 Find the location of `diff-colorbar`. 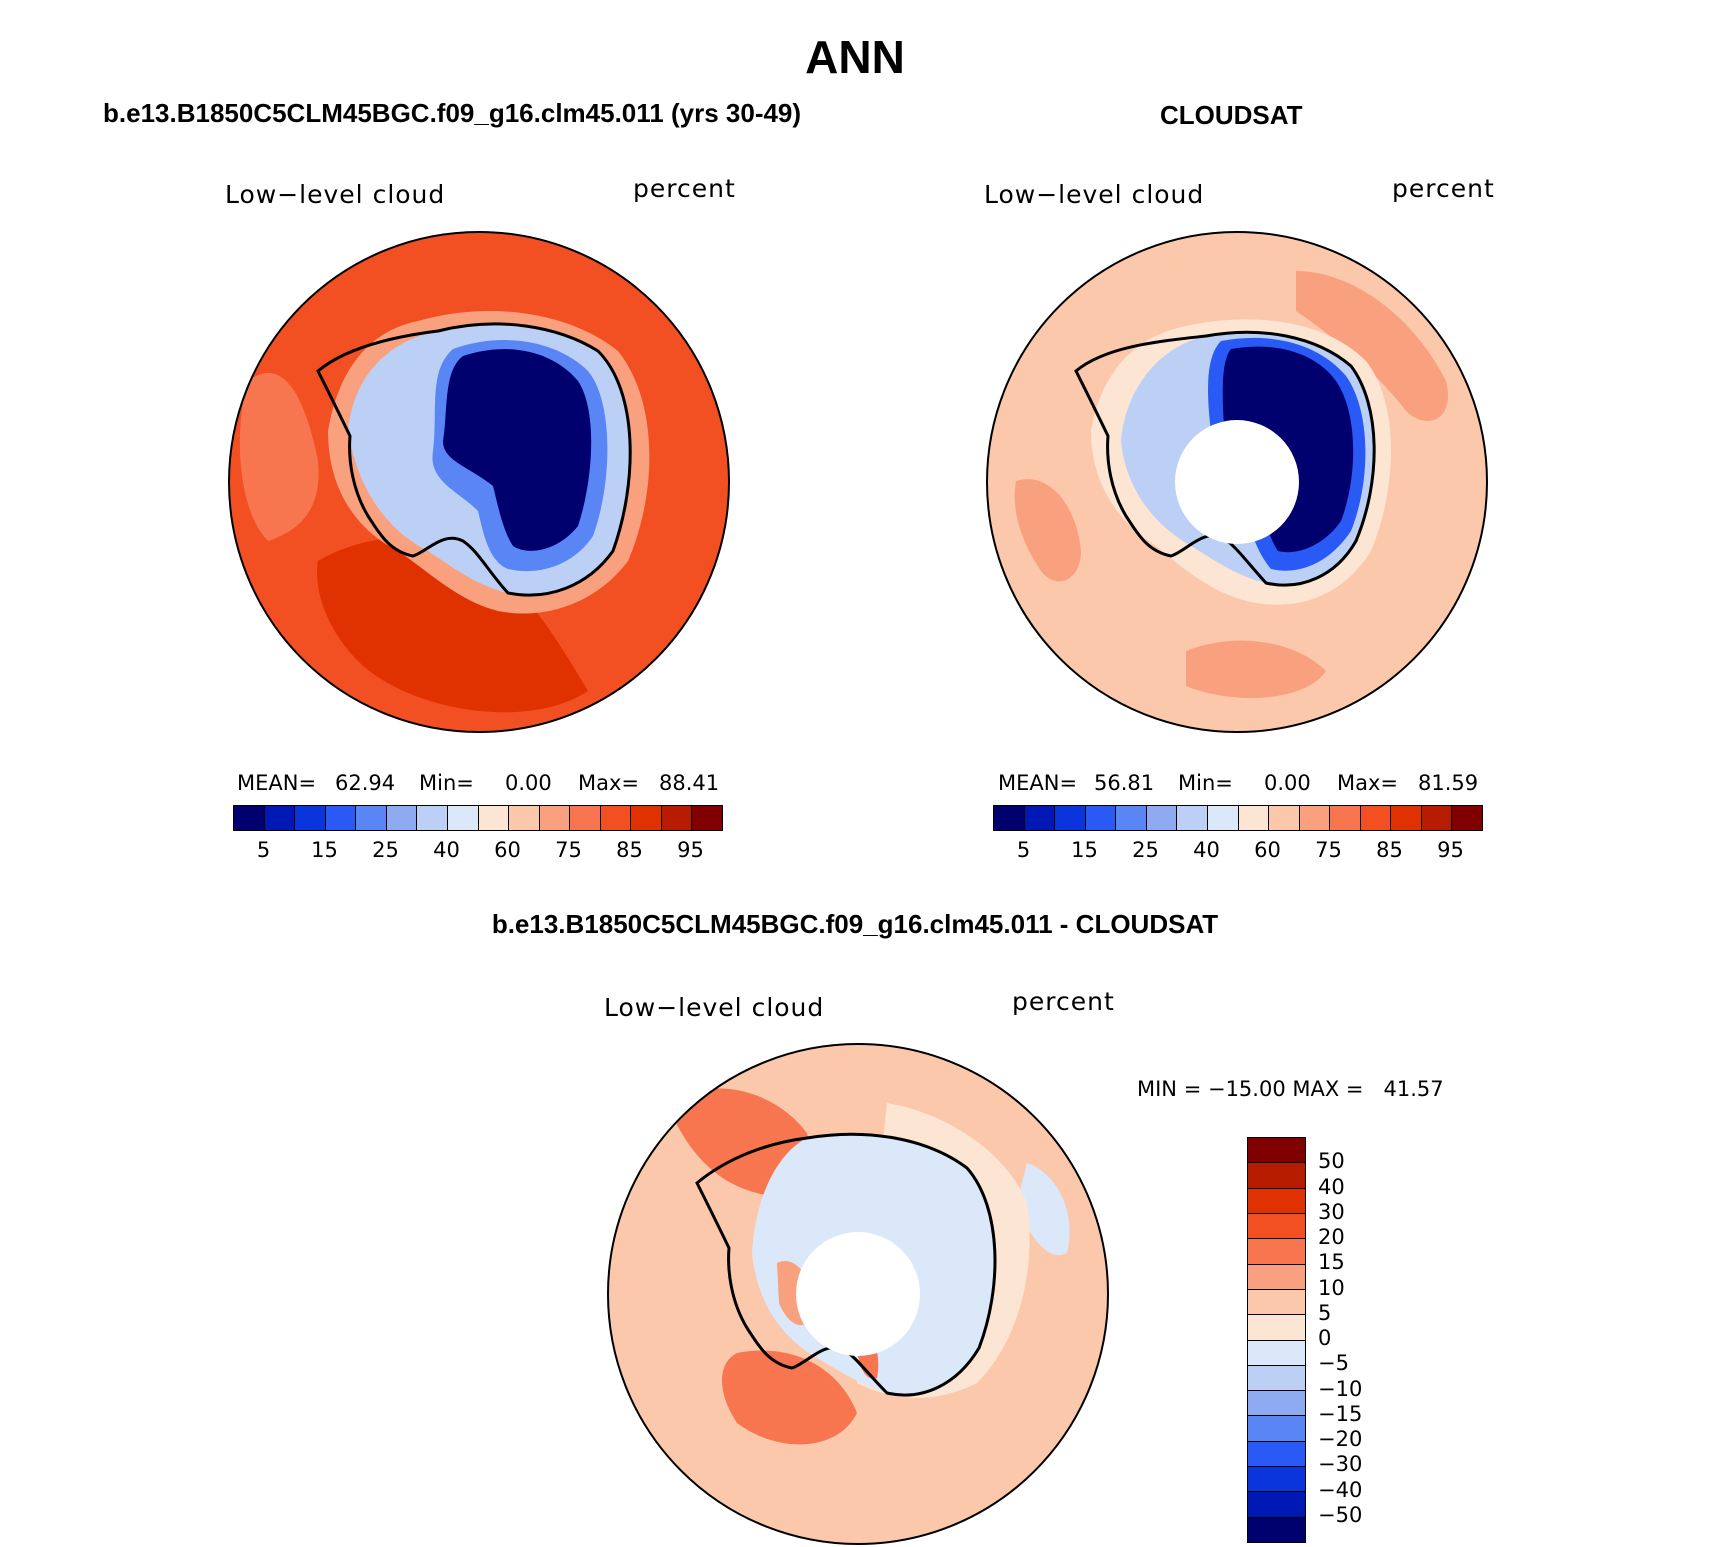

diff-colorbar is located at coordinates (1276, 1340).